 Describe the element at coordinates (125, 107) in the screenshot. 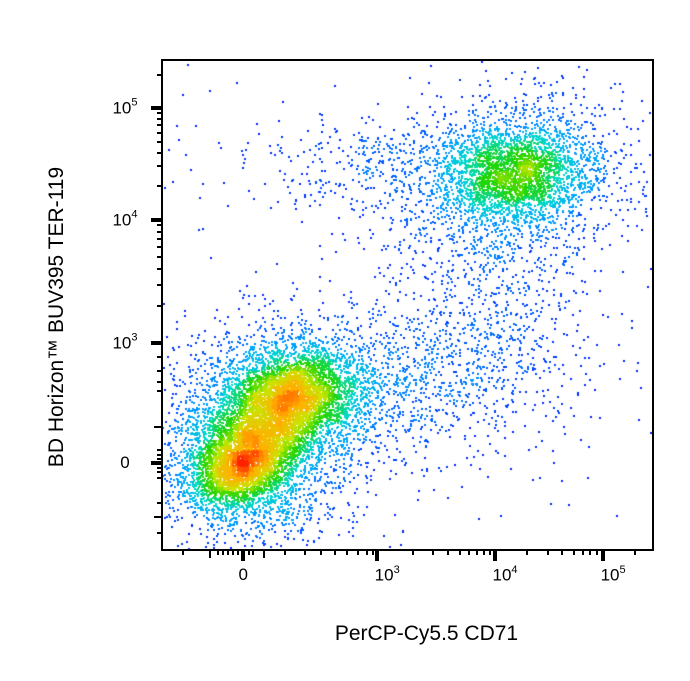

I see `y-axis-tick-label: 10⁵` at that location.